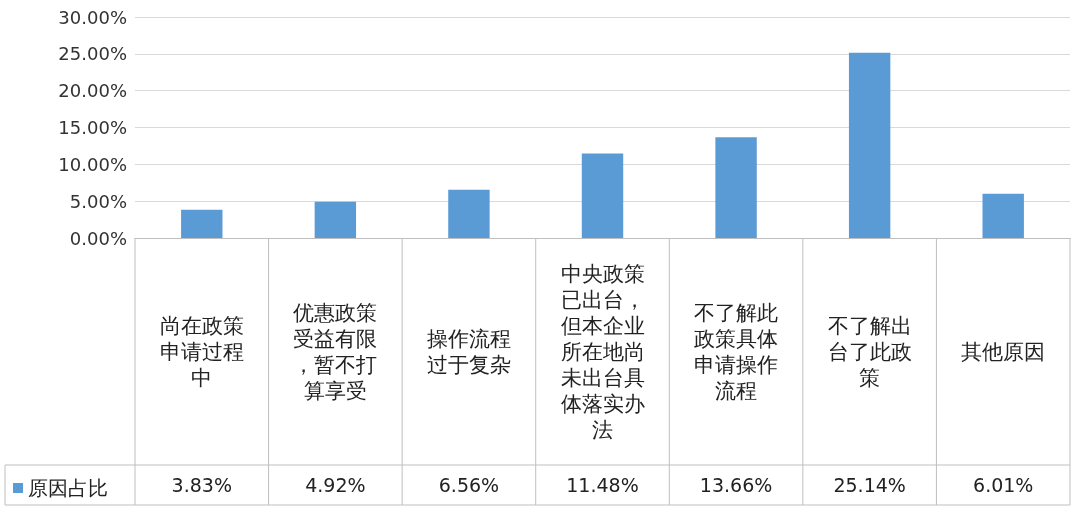 The image size is (1080, 515). What do you see at coordinates (68, 488) in the screenshot?
I see `legend-label: 原因占比` at bounding box center [68, 488].